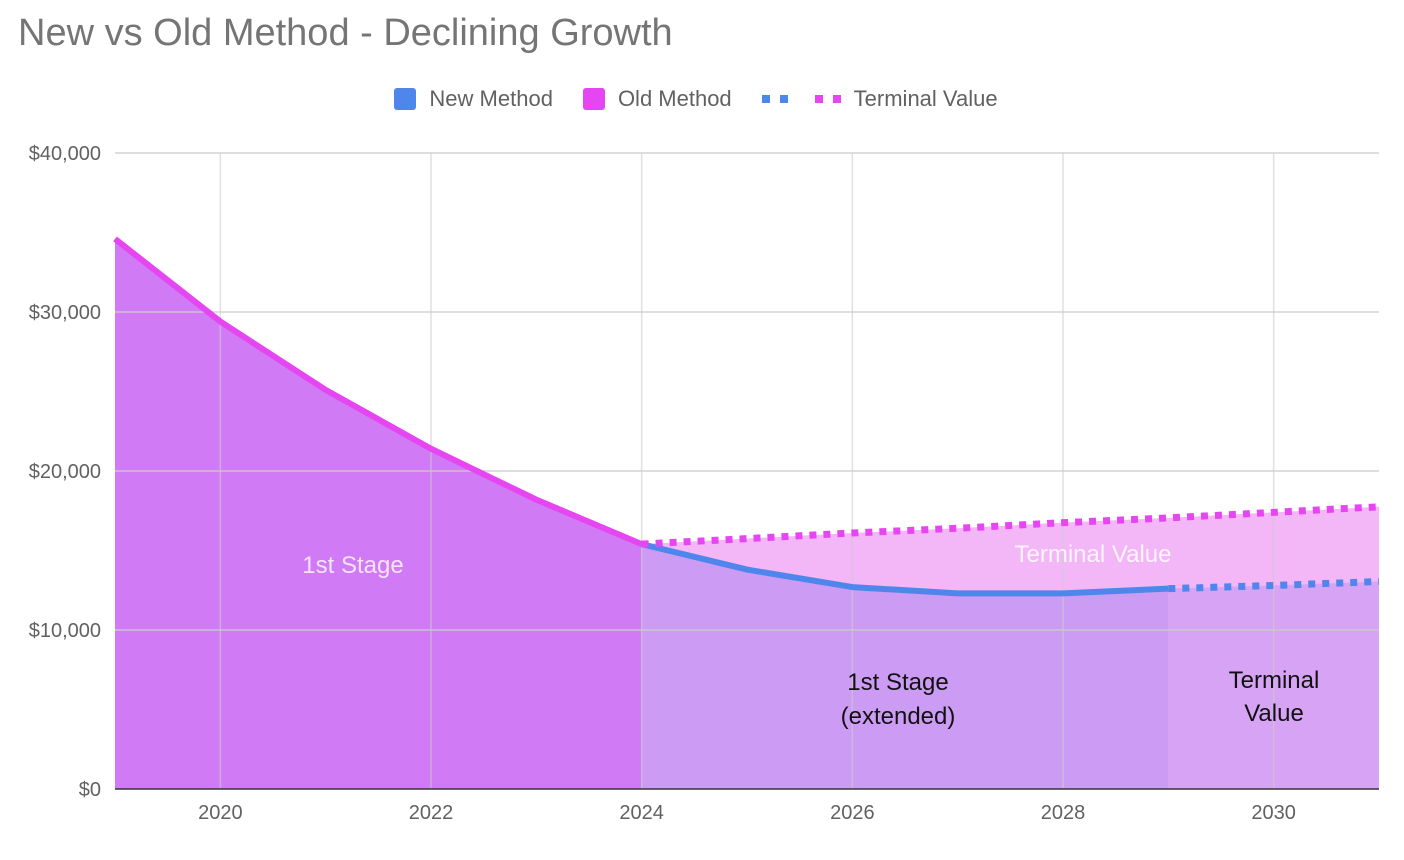 The width and height of the screenshot is (1404, 860). What do you see at coordinates (352, 565) in the screenshot?
I see `label-first-stage: 1st Stage` at bounding box center [352, 565].